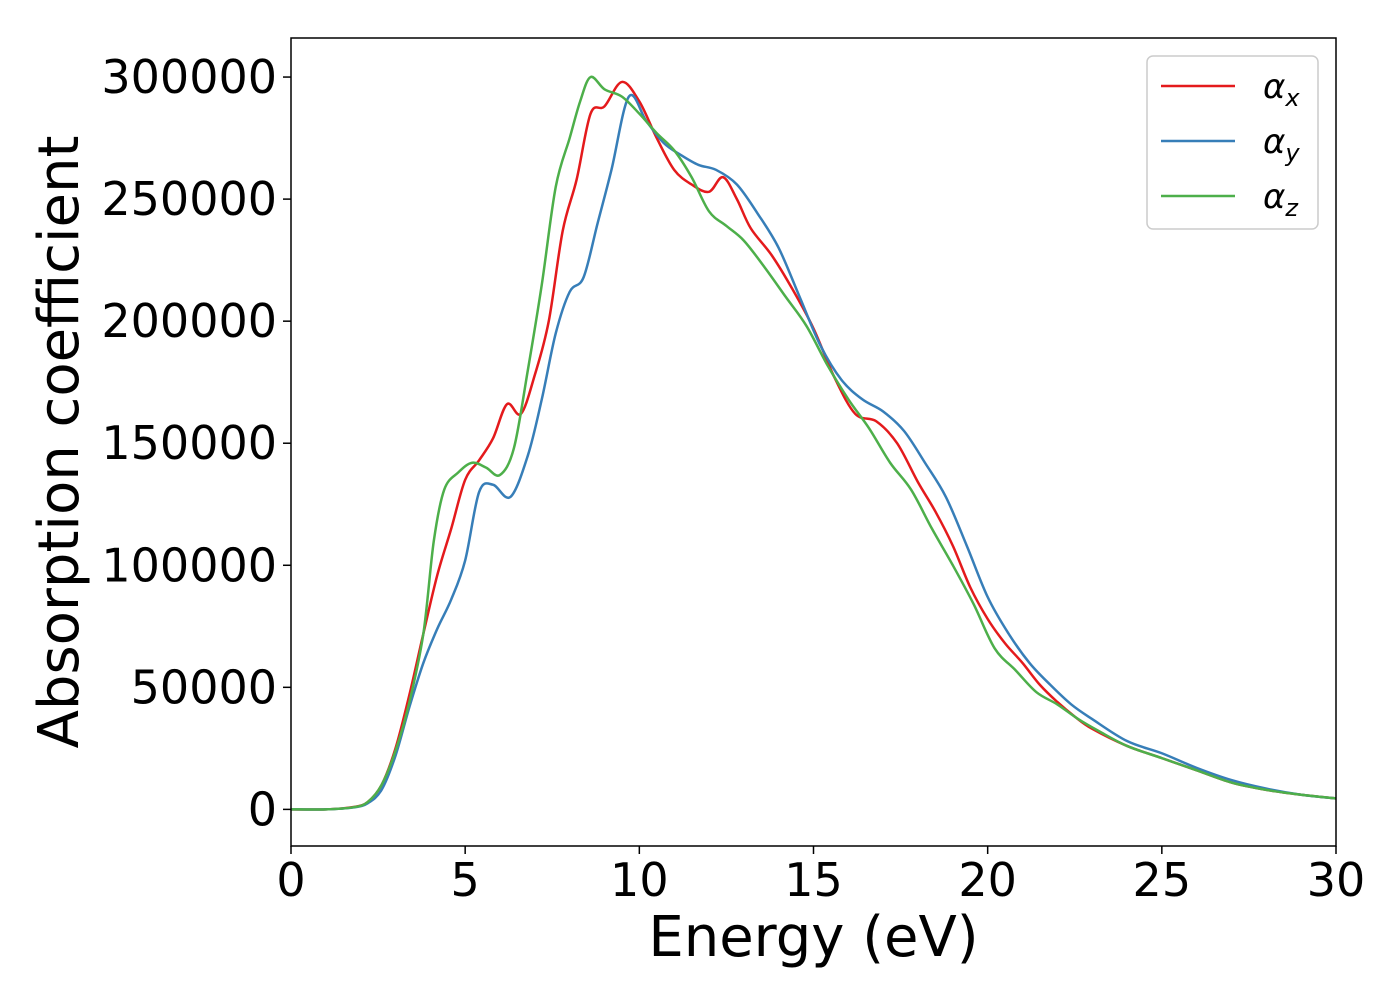 This screenshot has height=1000, width=1400. Describe the element at coordinates (813, 937) in the screenshot. I see `x-axis-label: Energy (eV)` at that location.